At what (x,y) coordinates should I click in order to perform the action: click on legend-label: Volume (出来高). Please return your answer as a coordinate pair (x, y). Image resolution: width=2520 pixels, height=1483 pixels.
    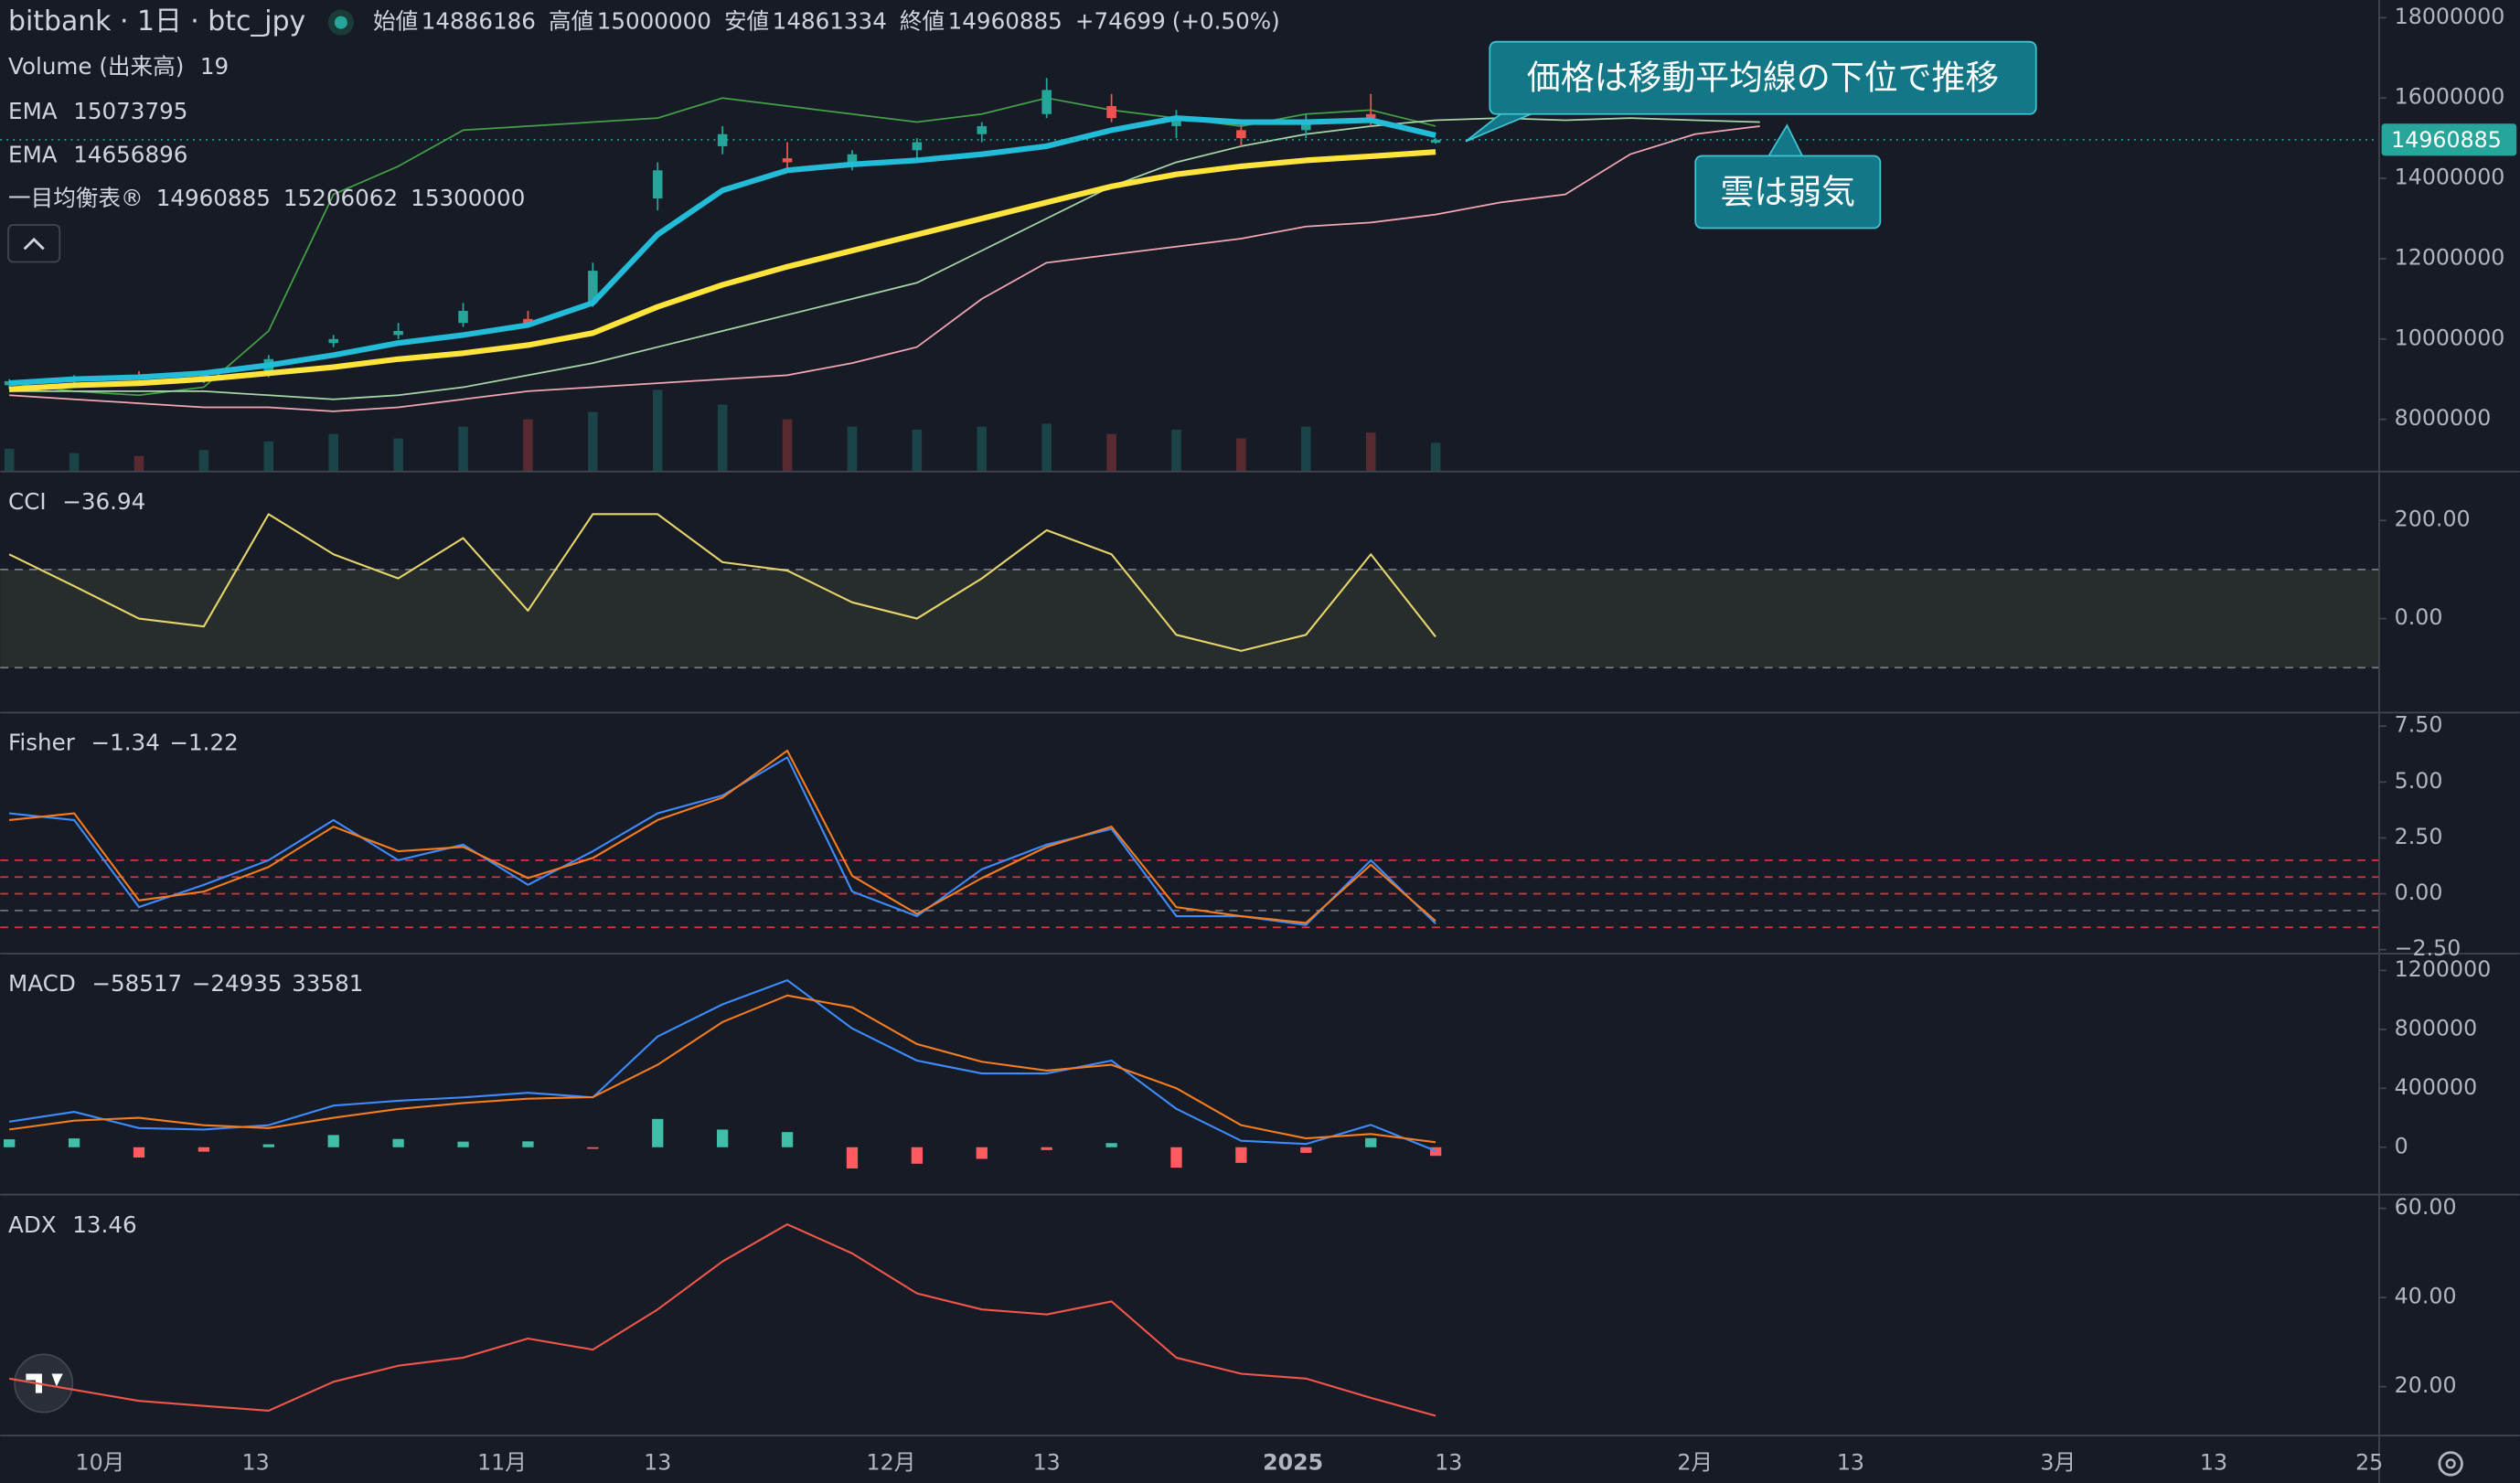
    Looking at the image, I should click on (96, 66).